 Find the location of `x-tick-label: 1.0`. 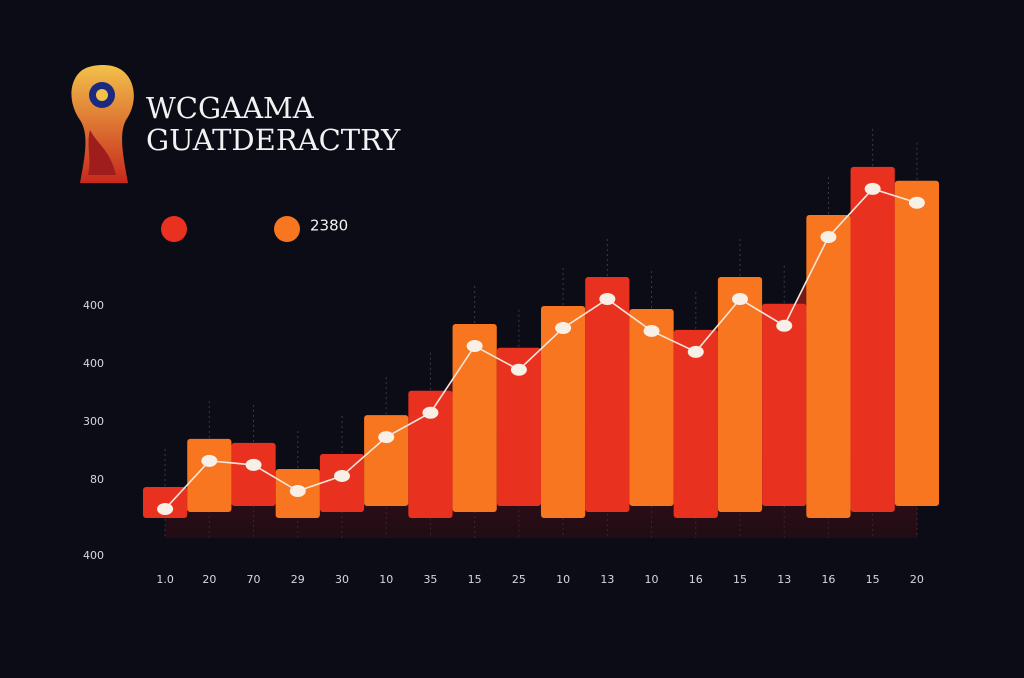

x-tick-label: 1.0 is located at coordinates (165, 579).